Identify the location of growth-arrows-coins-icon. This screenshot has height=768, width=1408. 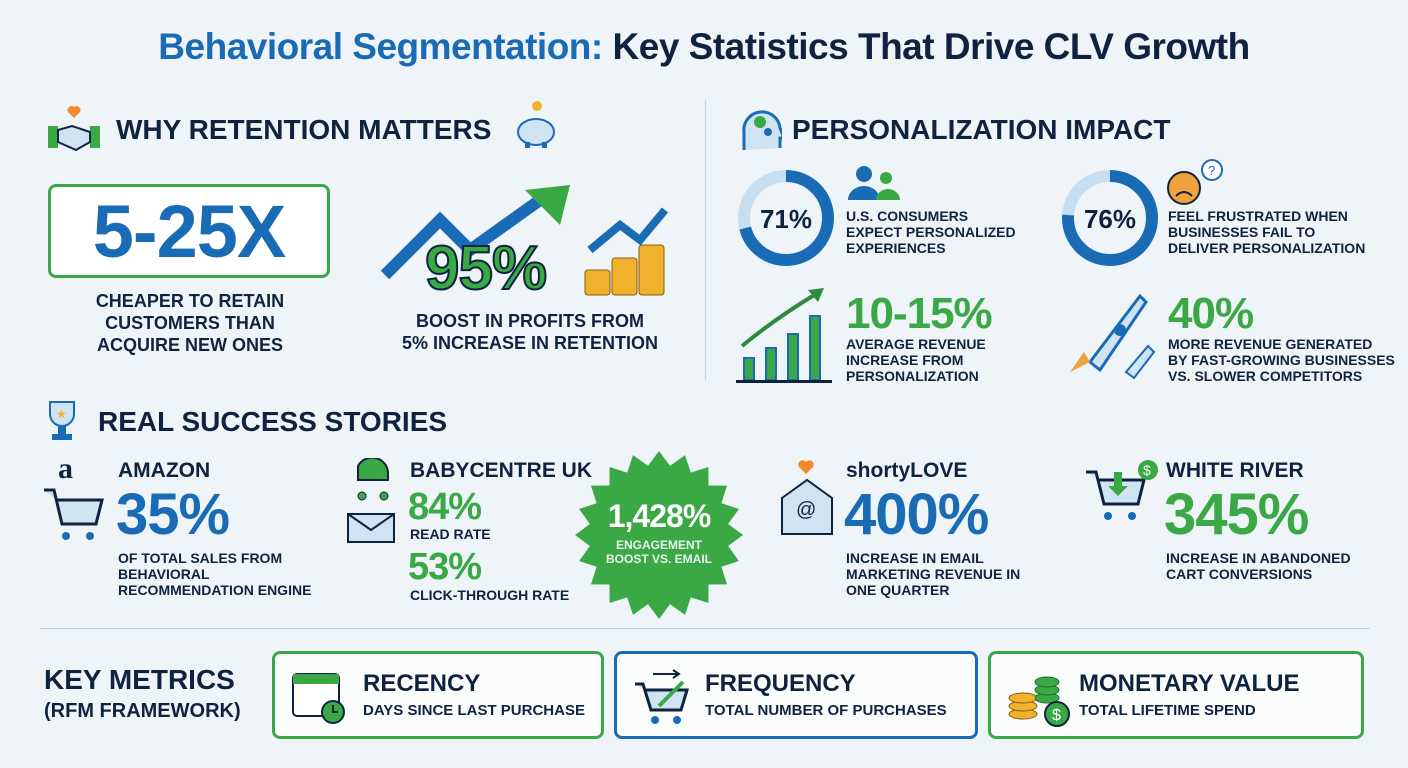
(524, 240).